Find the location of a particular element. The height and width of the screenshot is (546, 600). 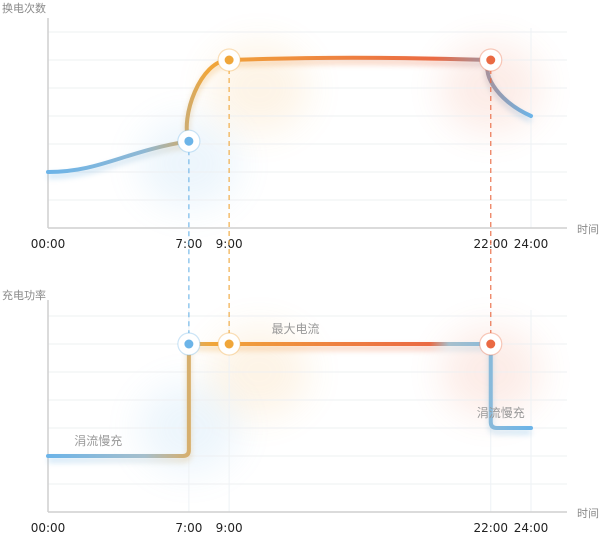

x-tick-label: 7:00 is located at coordinates (188, 528).